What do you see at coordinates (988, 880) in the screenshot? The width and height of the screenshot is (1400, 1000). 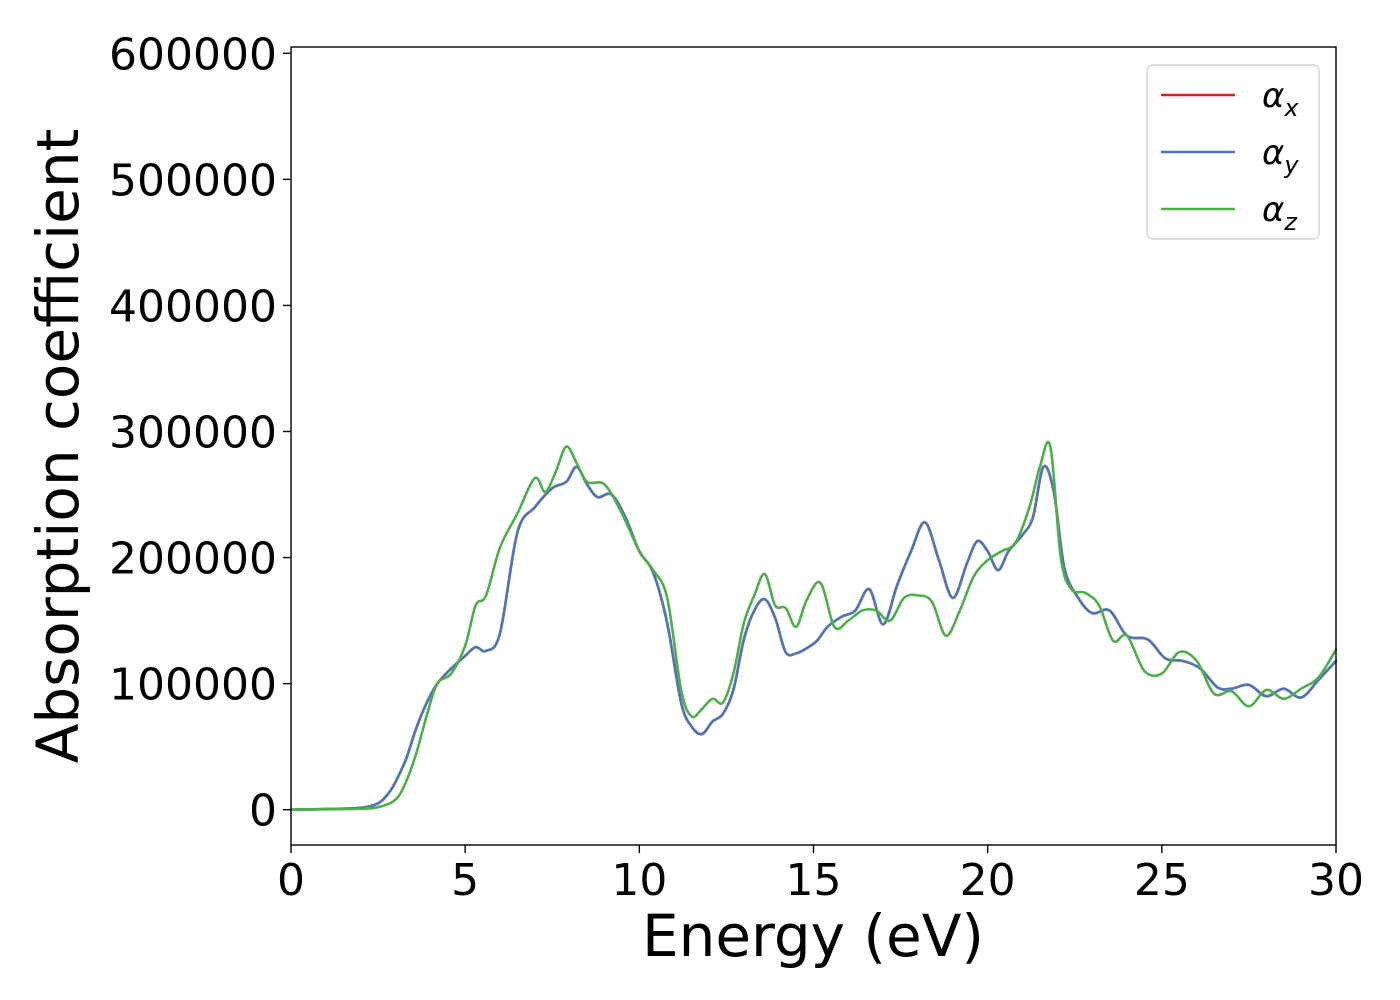 I see `x-tick-label: 20` at bounding box center [988, 880].